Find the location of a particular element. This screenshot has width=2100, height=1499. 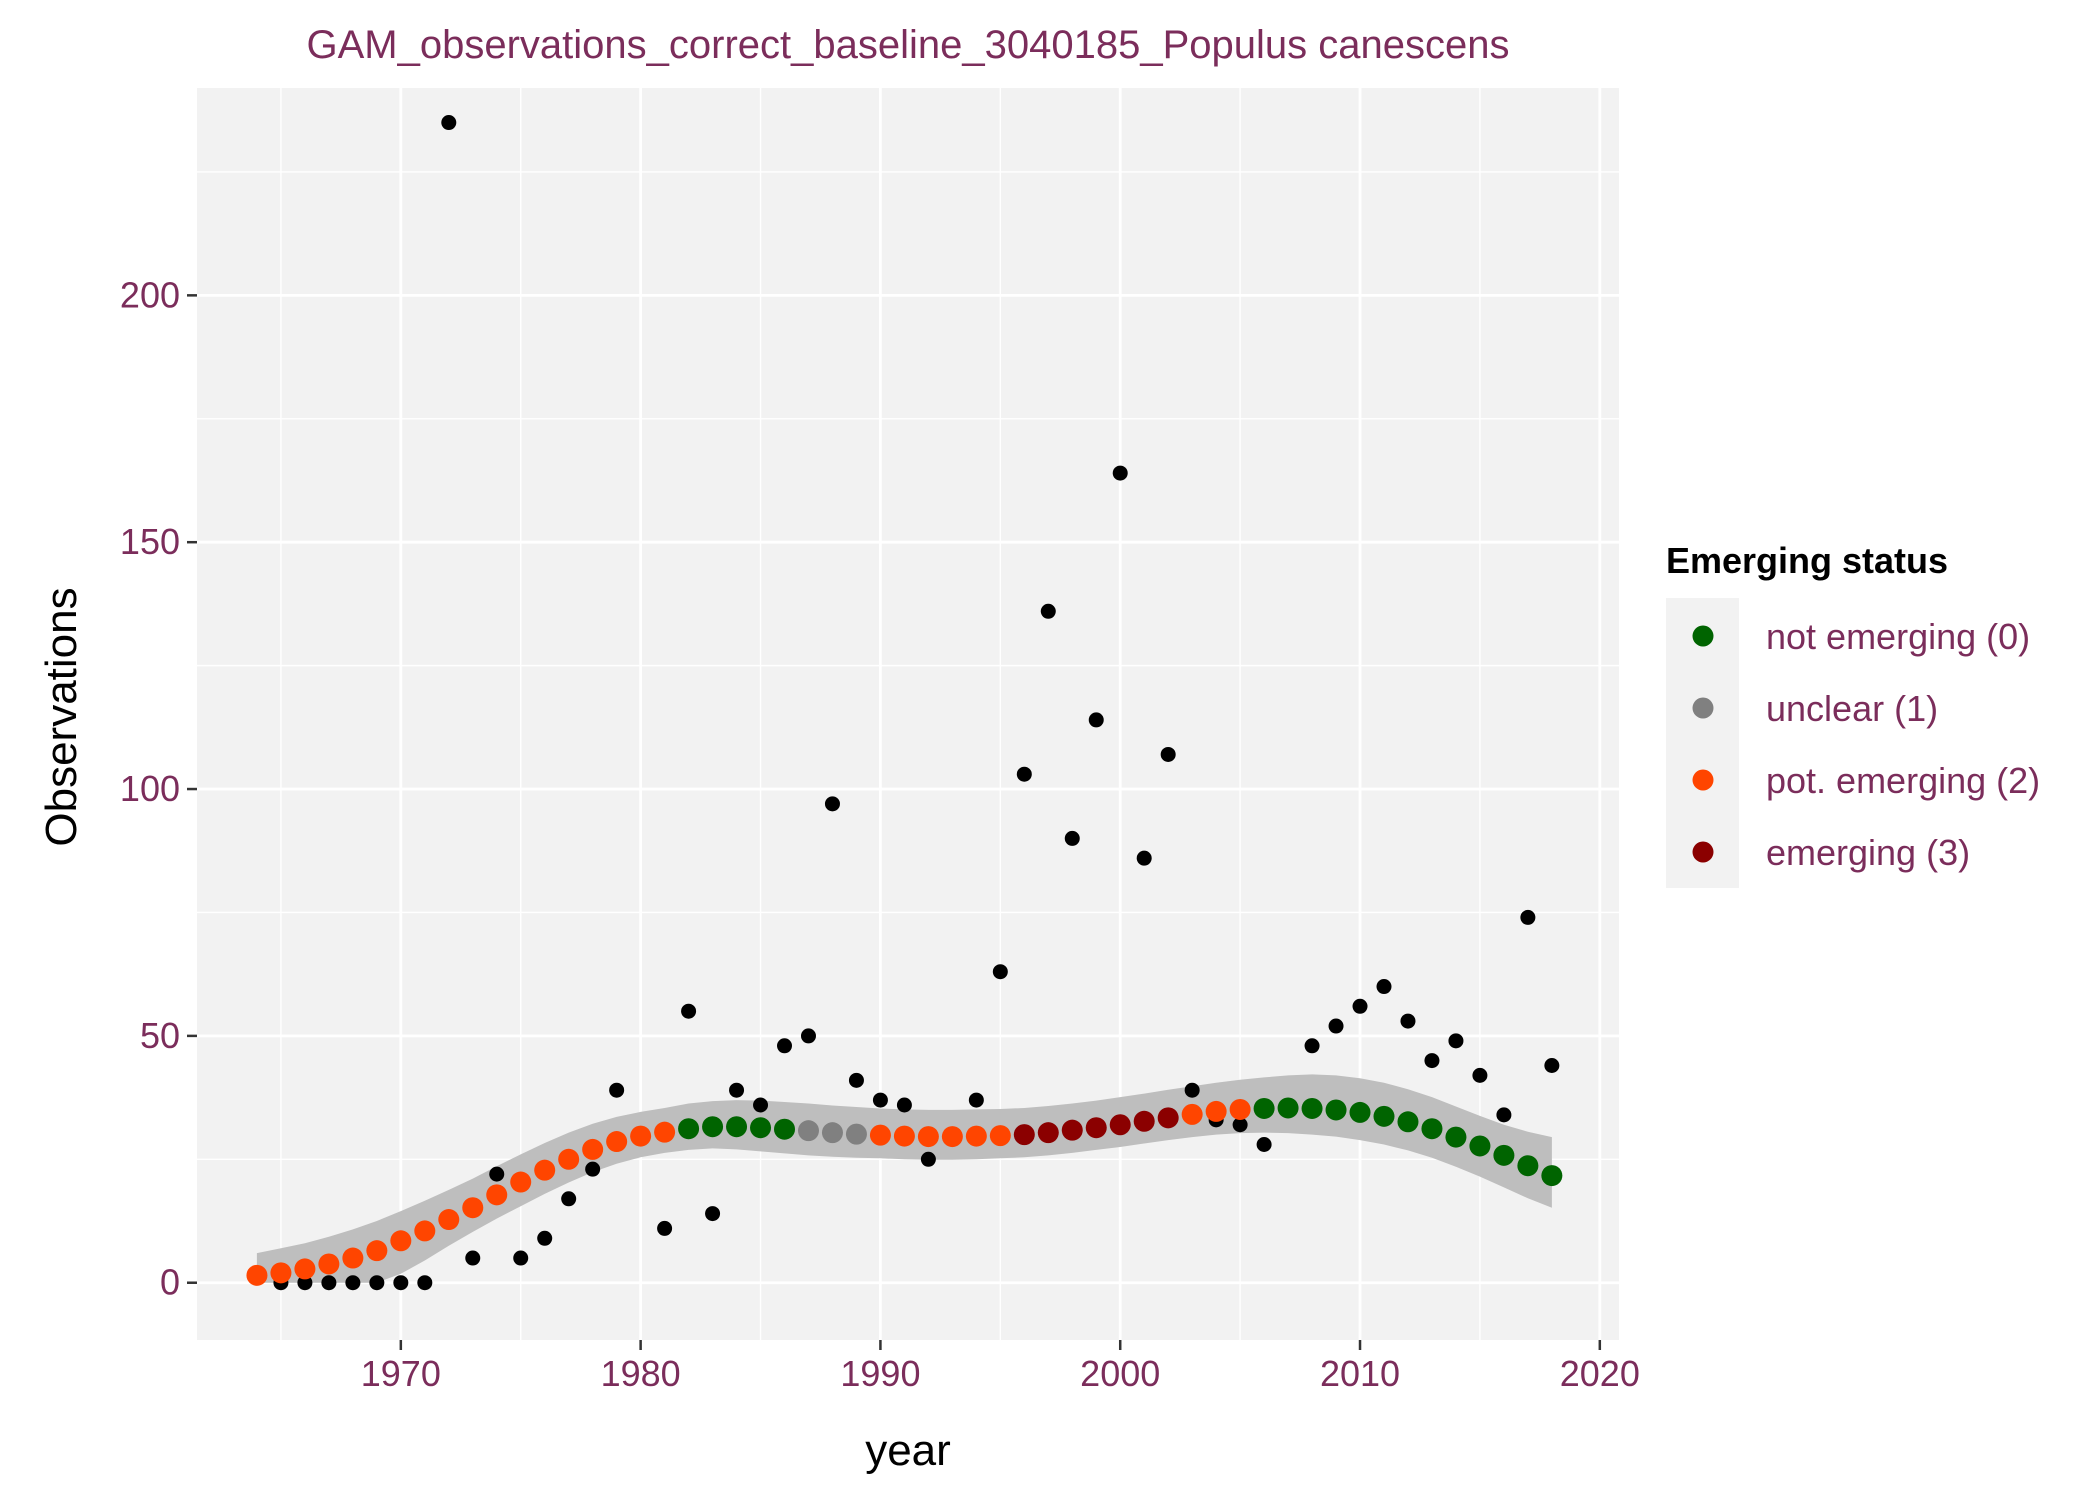

legend-title: Emerging status is located at coordinates (1807, 560).